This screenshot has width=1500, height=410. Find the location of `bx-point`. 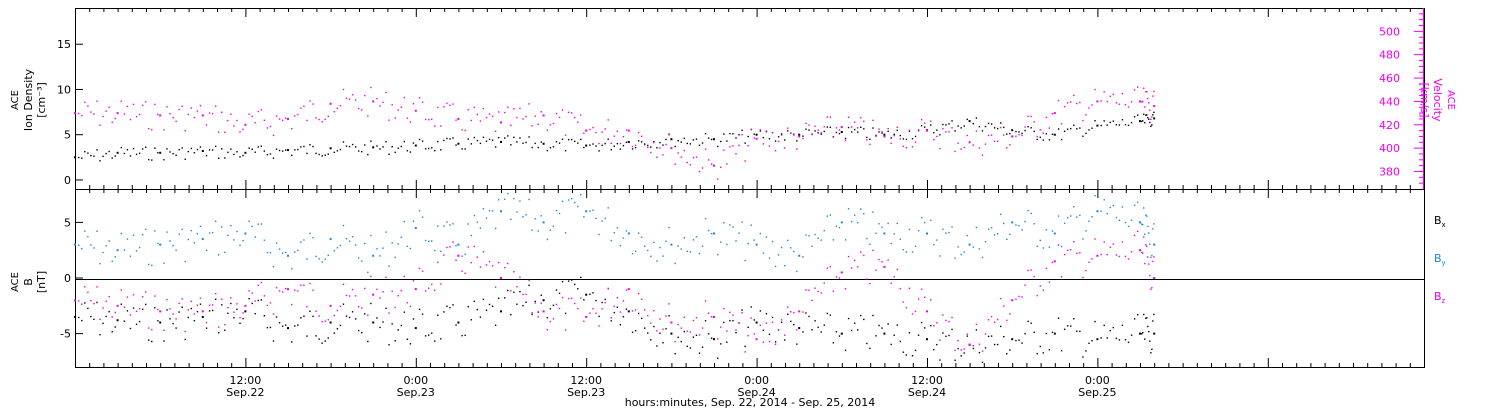

bx-point is located at coordinates (714, 339).